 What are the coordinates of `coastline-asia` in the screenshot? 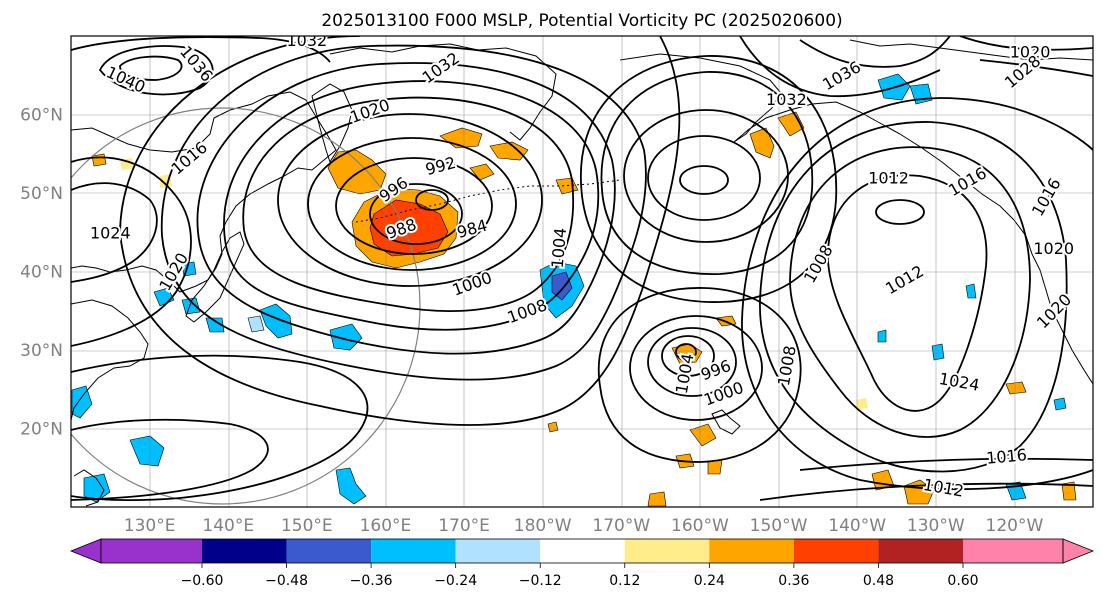 It's located at (204, 192).